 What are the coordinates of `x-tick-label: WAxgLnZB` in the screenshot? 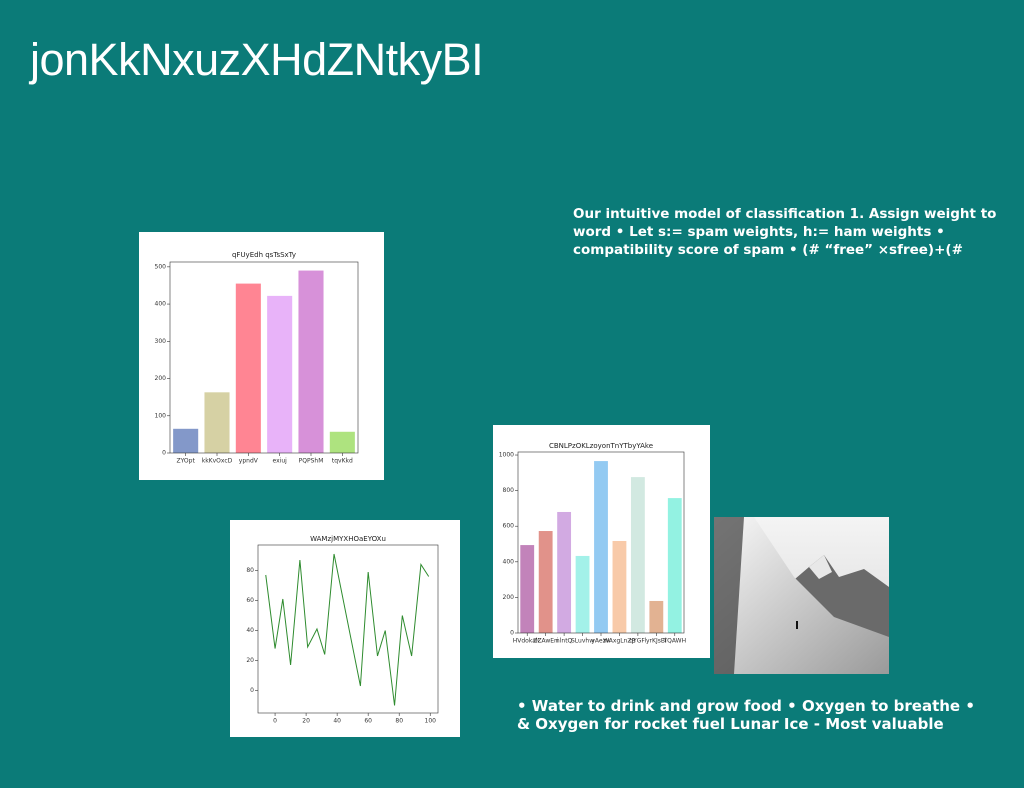 It's located at (619, 641).